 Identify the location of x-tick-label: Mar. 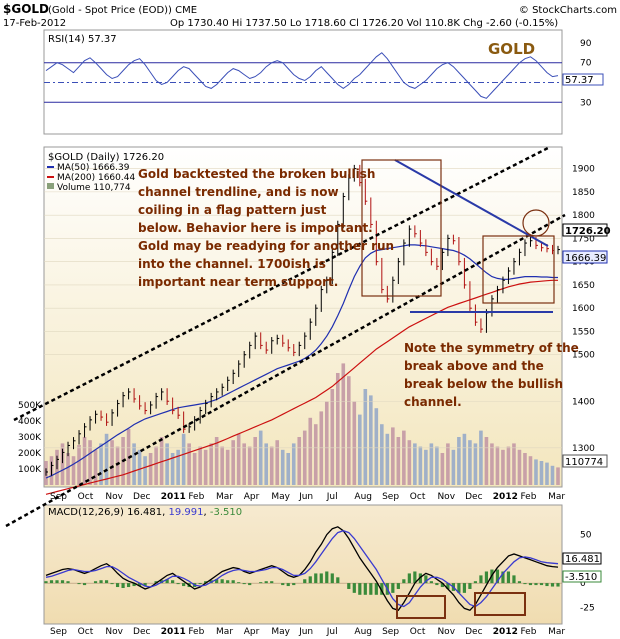
(556, 497).